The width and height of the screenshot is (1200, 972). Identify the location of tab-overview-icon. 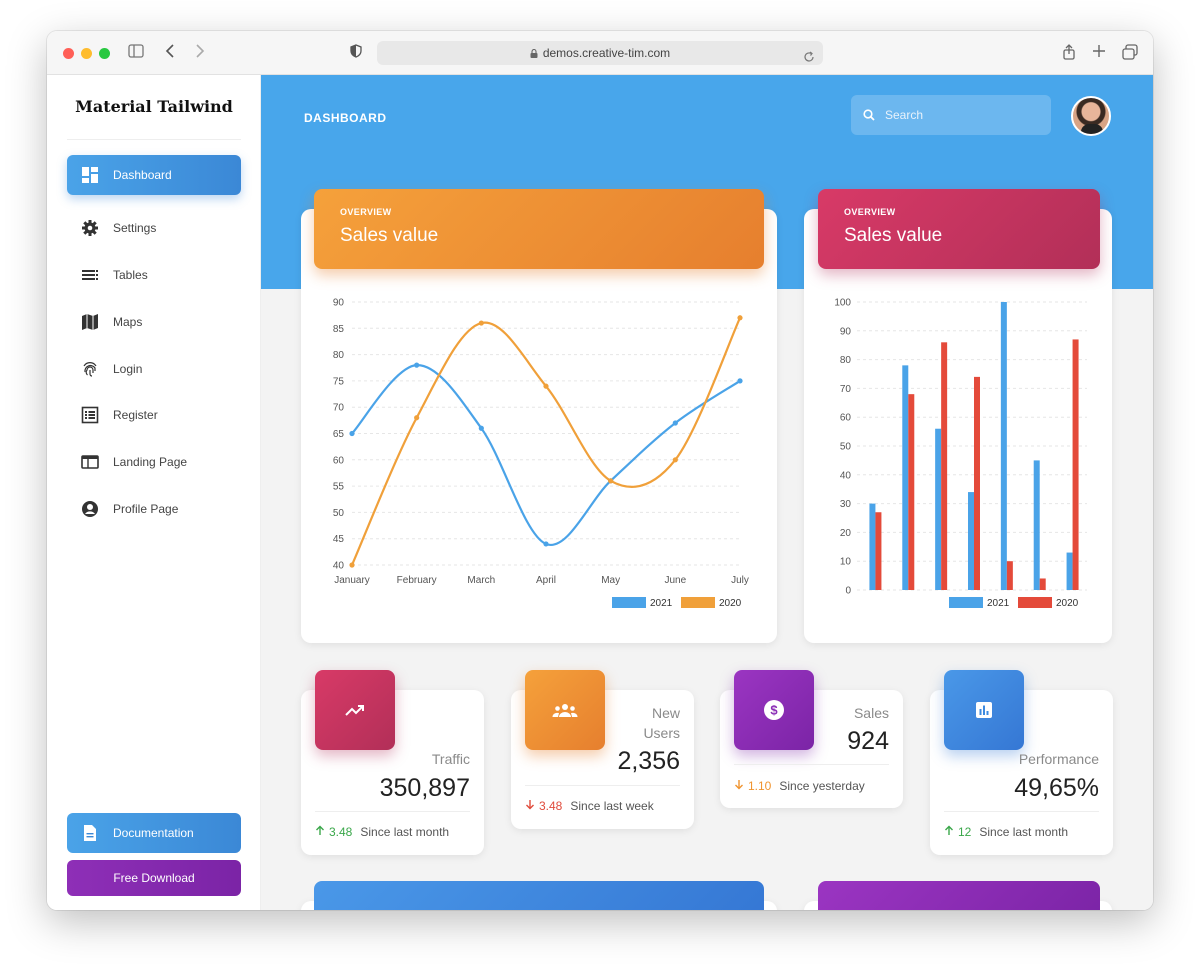
(1130, 53).